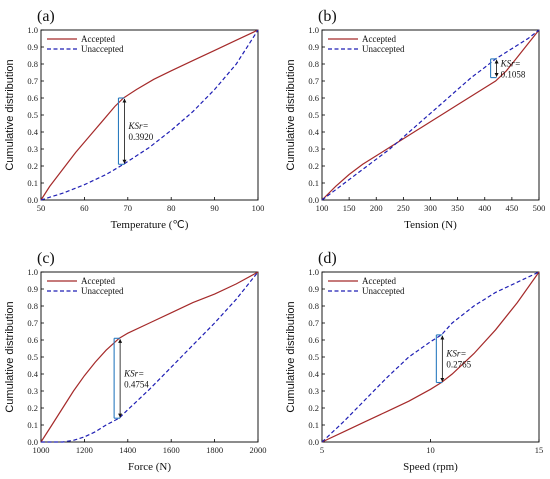  I want to click on x-tick-label: 400, so click(484, 208).